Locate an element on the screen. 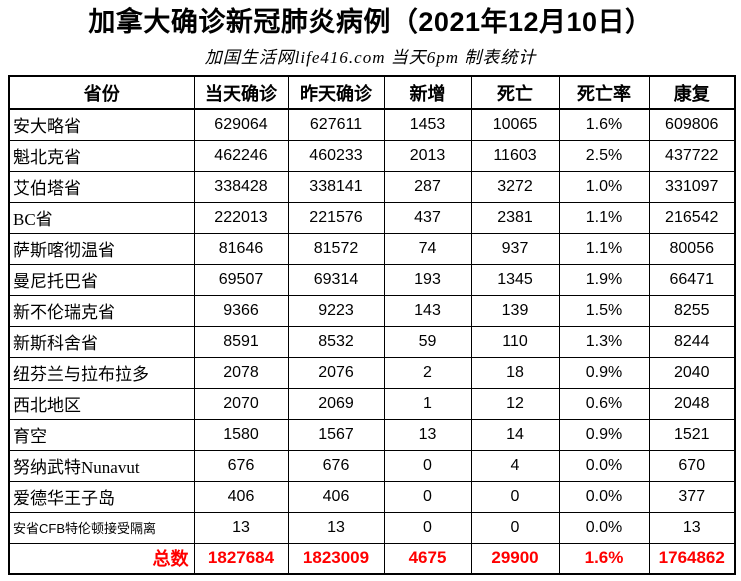 Image resolution: width=741 pixels, height=581 pixels. cell-value: 221576 is located at coordinates (336, 217).